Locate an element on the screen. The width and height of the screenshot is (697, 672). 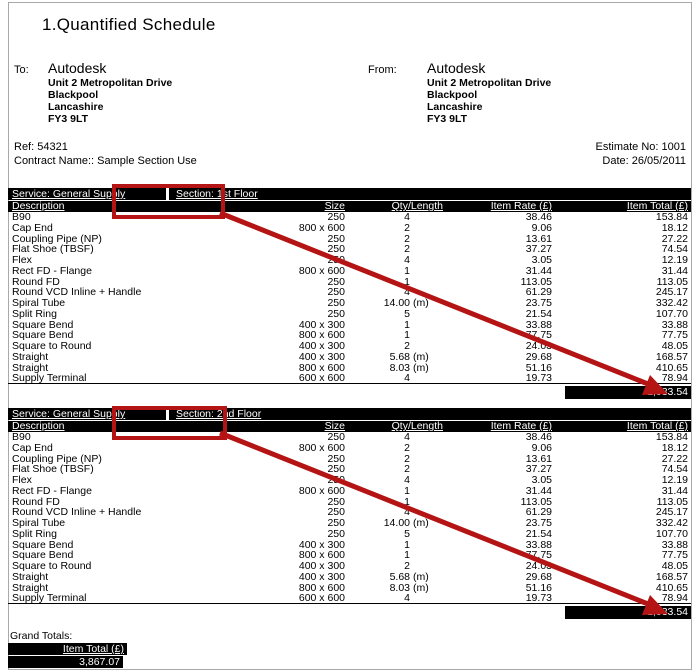
report-title: 1.Quantified Schedule is located at coordinates (129, 24).